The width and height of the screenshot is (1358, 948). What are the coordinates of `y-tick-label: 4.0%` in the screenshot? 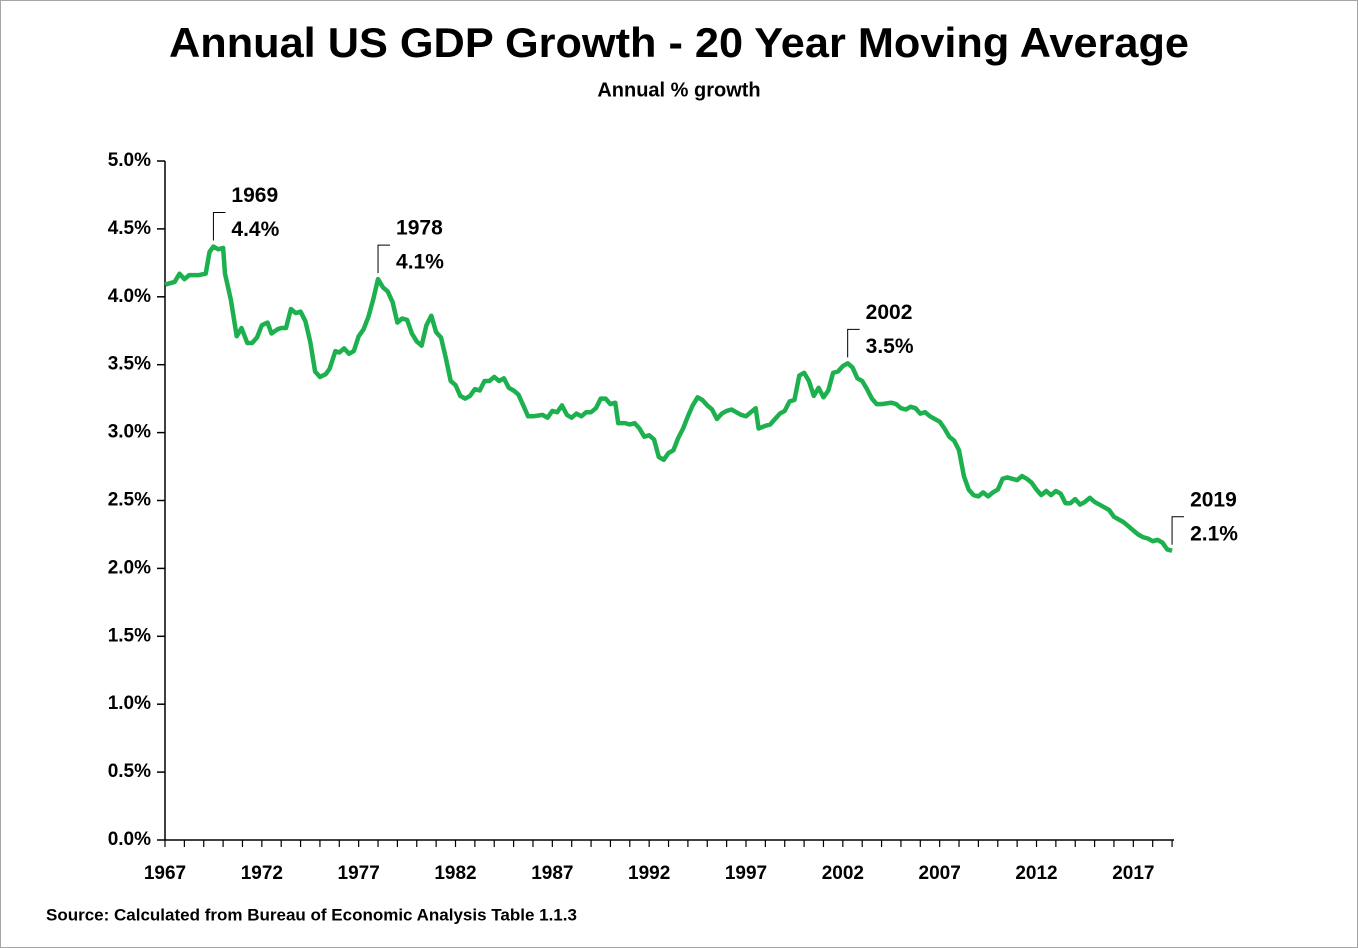 It's located at (129, 296).